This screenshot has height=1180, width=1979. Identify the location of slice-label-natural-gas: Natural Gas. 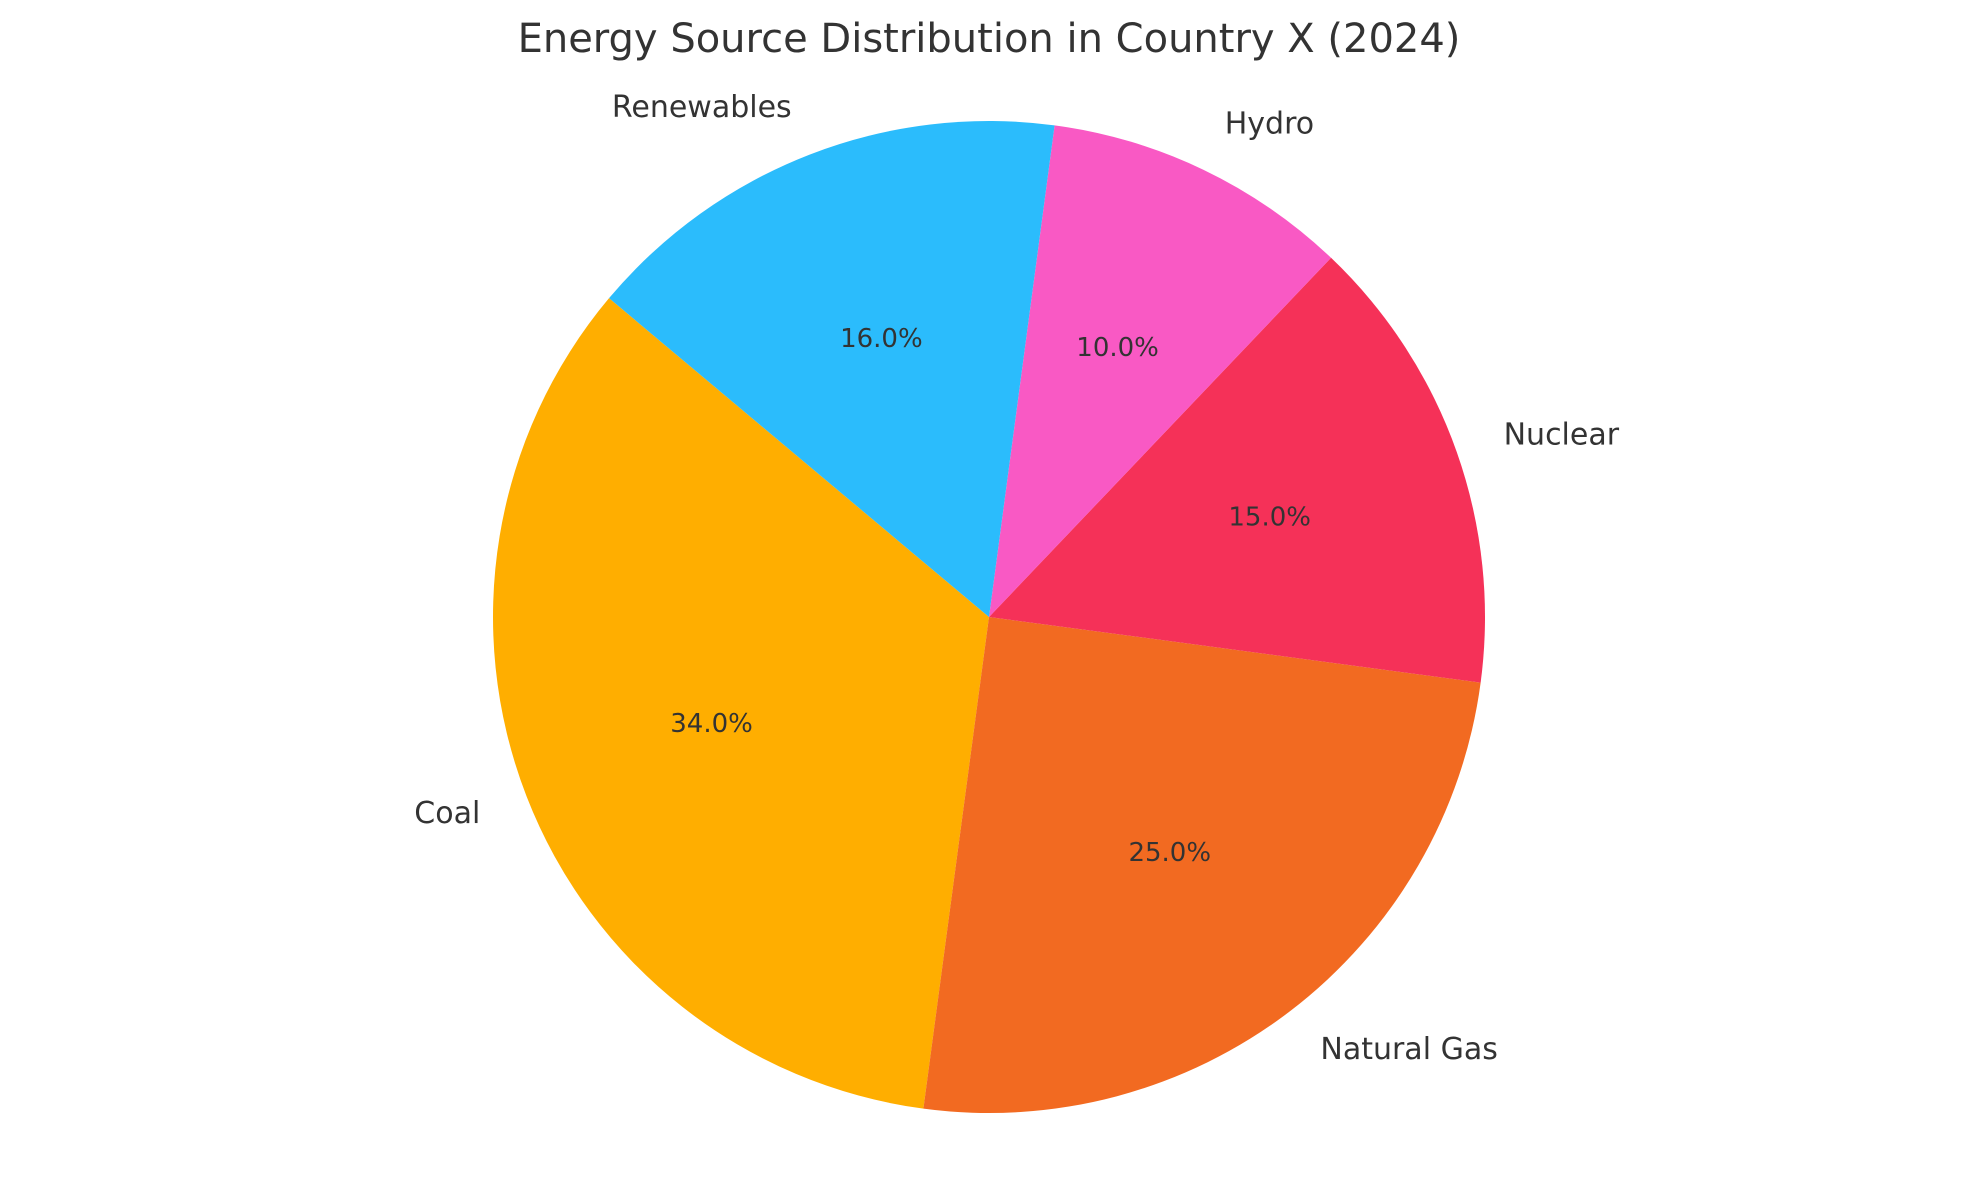
(1408, 1049).